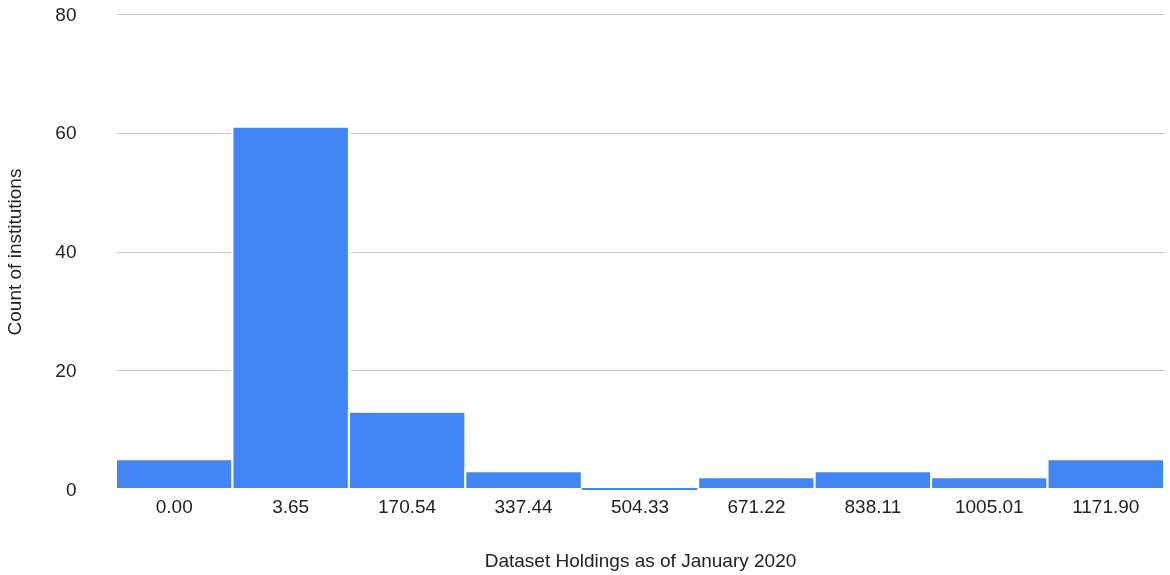  Describe the element at coordinates (756, 506) in the screenshot. I see `x-tick-label: 671.22` at that location.